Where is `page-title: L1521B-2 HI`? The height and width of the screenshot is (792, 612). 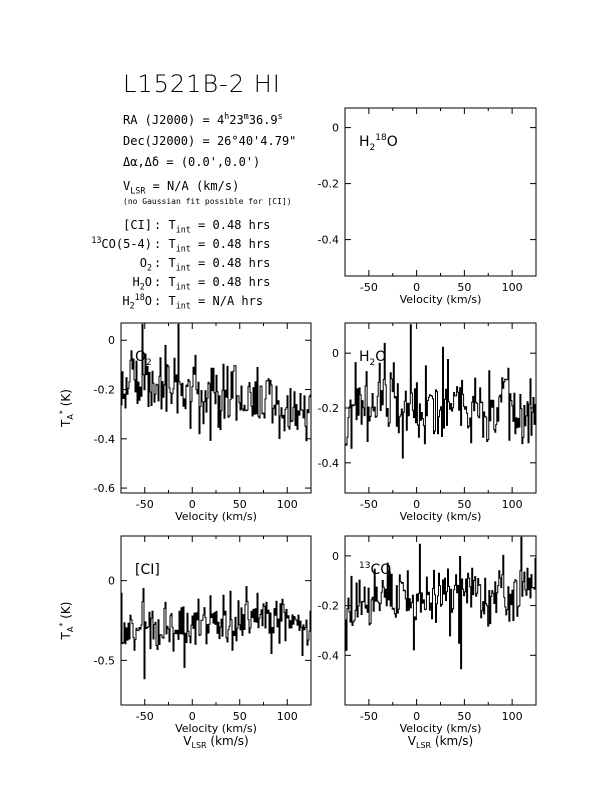
page-title: L1521B-2 HI is located at coordinates (202, 84).